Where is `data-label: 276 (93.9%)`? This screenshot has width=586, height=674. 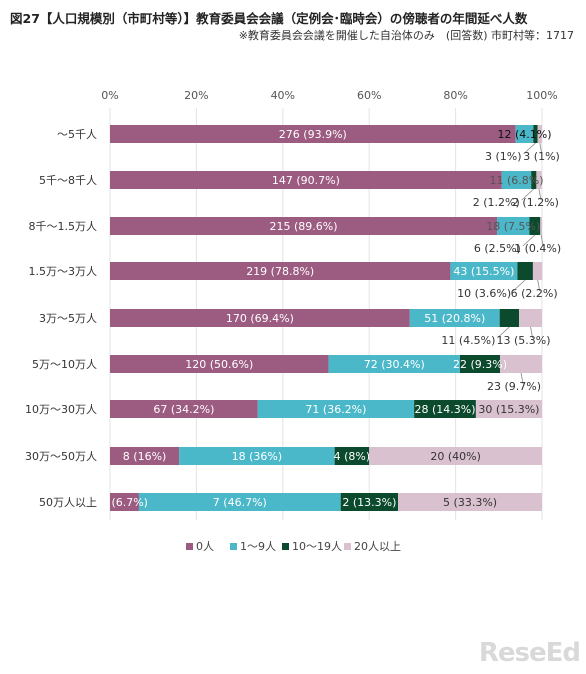
data-label: 276 (93.9%) is located at coordinates (313, 134).